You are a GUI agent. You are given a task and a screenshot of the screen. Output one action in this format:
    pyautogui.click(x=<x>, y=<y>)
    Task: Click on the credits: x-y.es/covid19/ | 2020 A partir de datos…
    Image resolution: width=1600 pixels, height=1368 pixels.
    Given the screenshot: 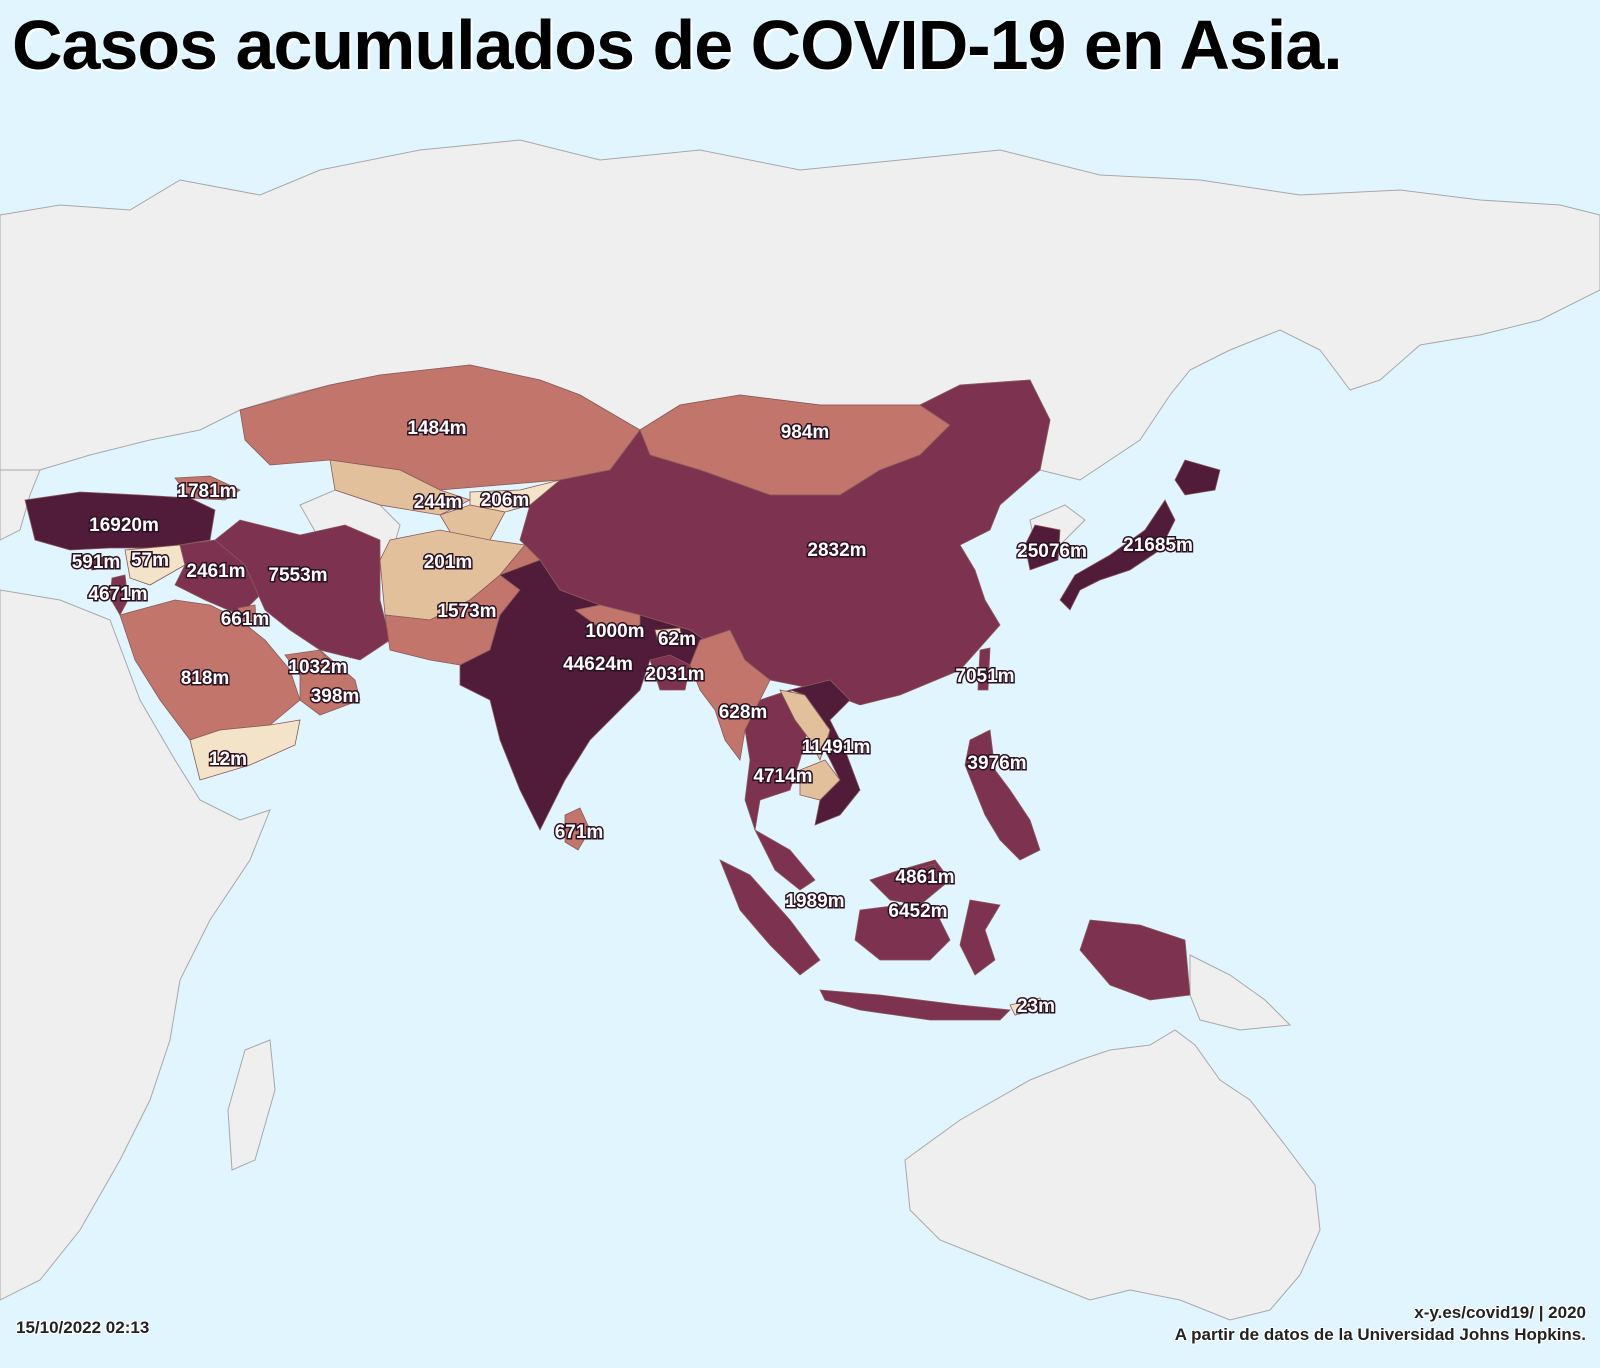 What is the action you would take?
    pyautogui.click(x=1380, y=1324)
    